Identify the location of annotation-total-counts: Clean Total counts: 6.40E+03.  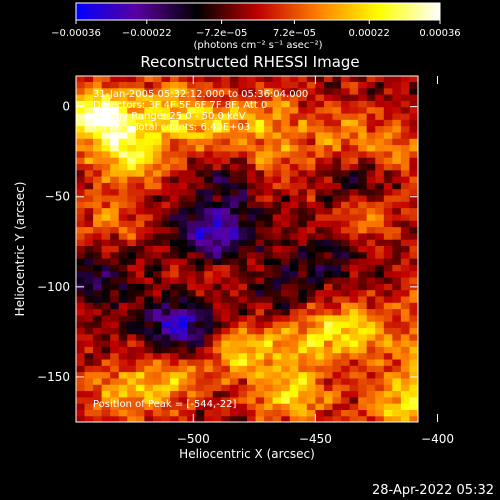
(171, 127).